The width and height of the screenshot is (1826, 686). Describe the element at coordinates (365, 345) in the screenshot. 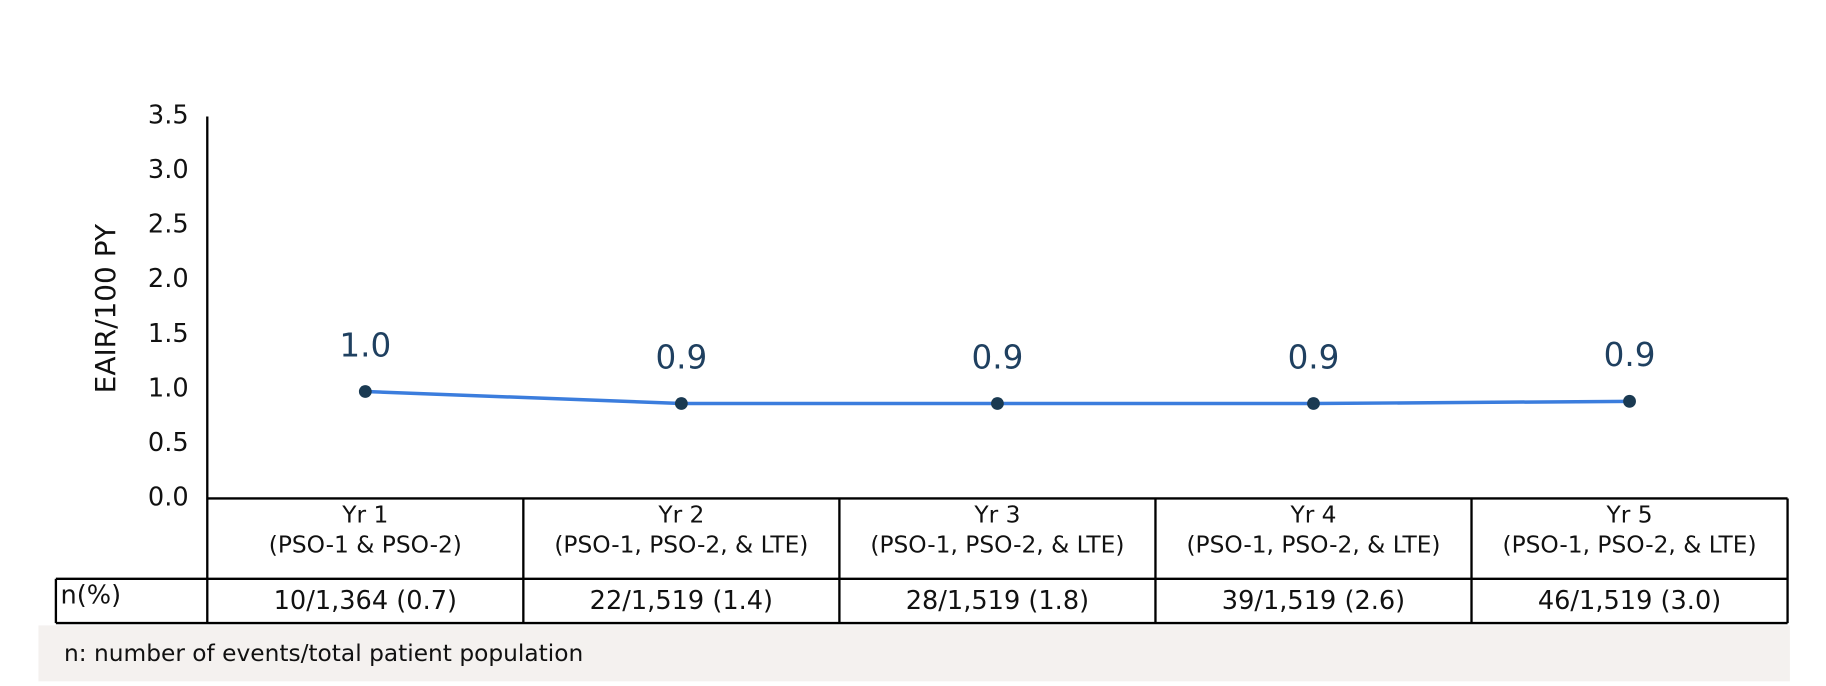

I see `value-label: 1.0` at that location.